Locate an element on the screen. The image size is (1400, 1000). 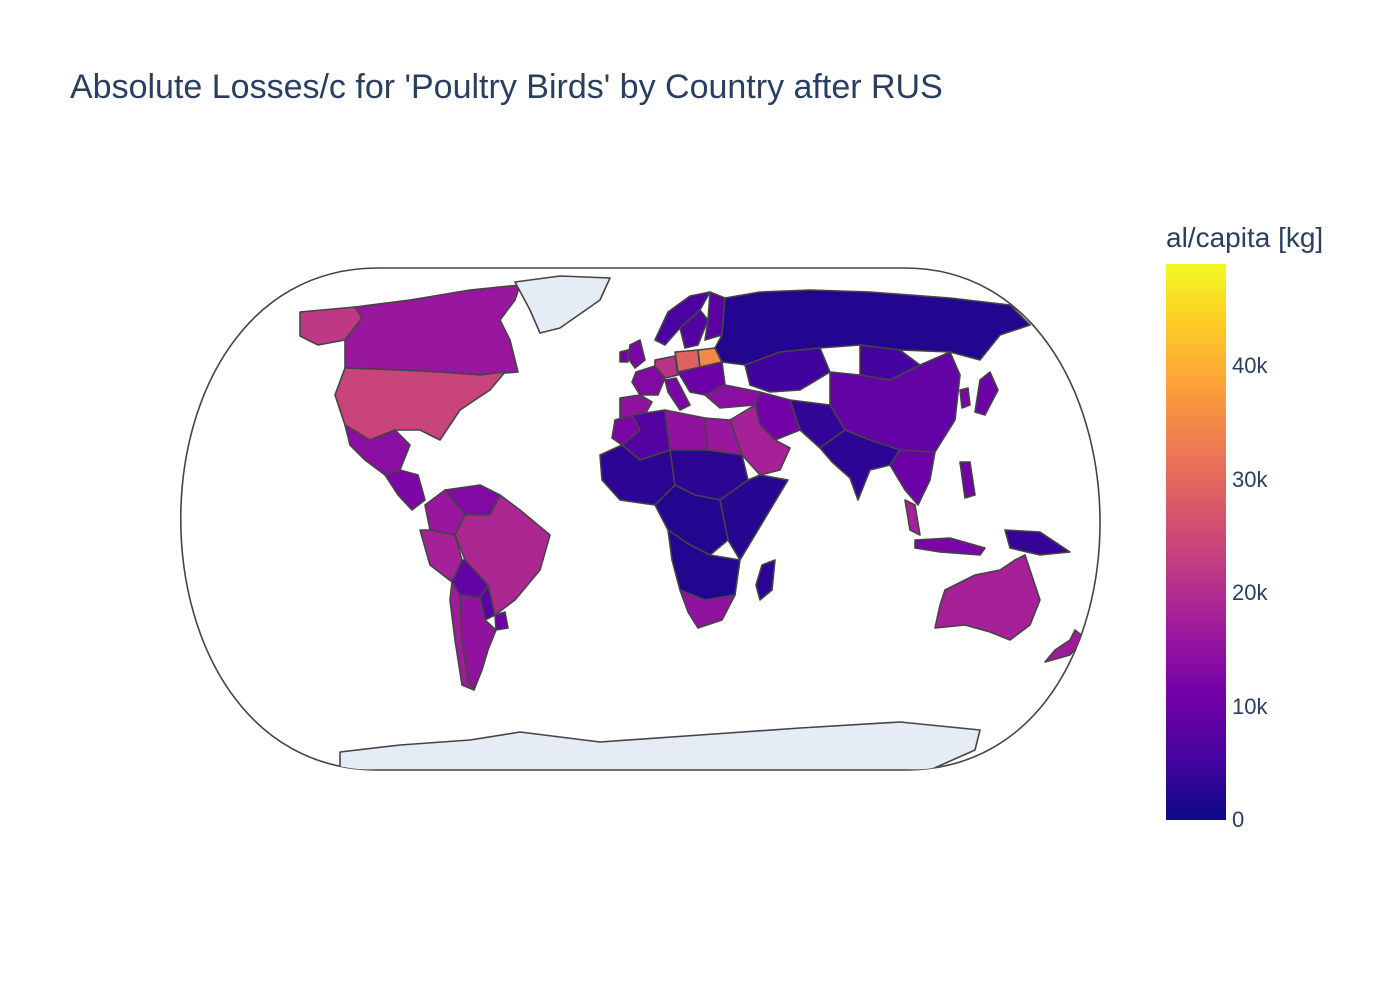
region-SAU is located at coordinates (760, 440).